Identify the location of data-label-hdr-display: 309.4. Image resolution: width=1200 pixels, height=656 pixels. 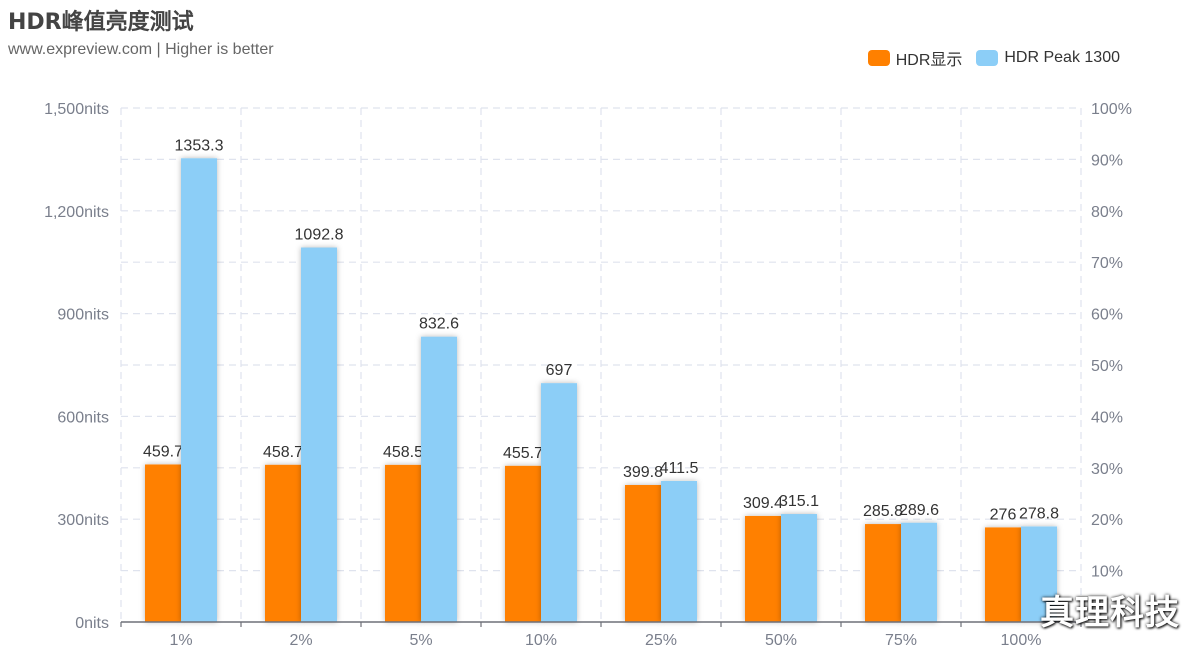
(763, 503).